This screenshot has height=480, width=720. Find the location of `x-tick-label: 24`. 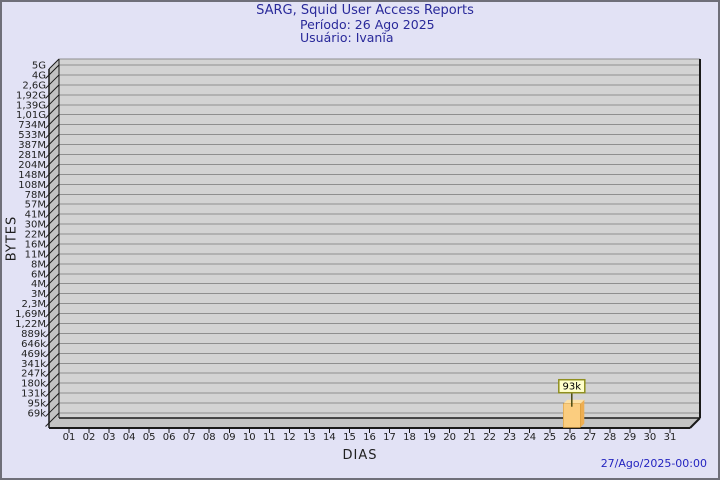

x-tick-label: 24 is located at coordinates (529, 437).